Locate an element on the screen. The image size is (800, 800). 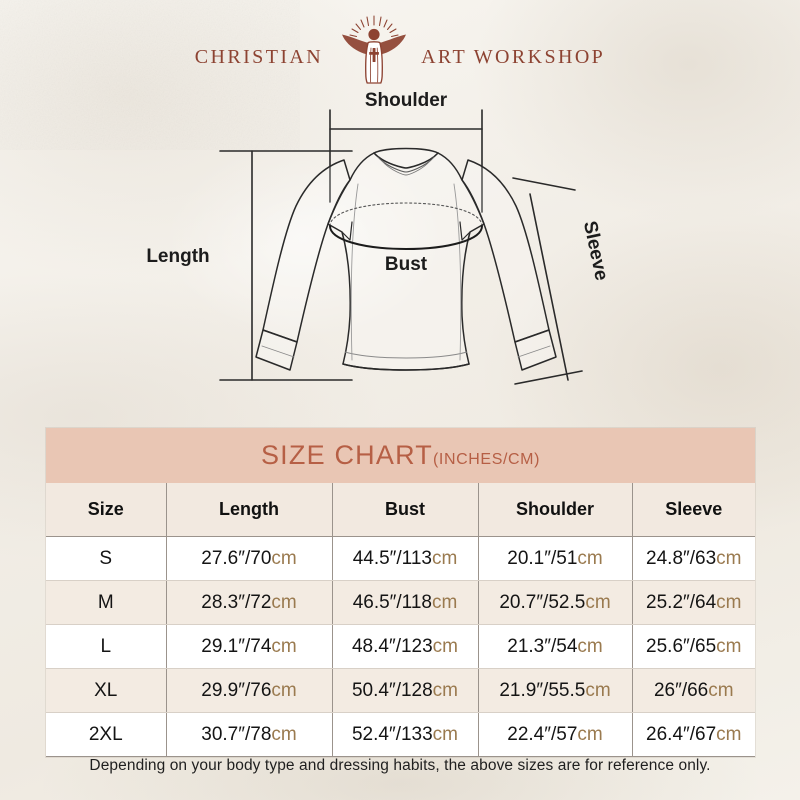
brand-name-right: ART WORKSHOP is located at coordinates (513, 57).